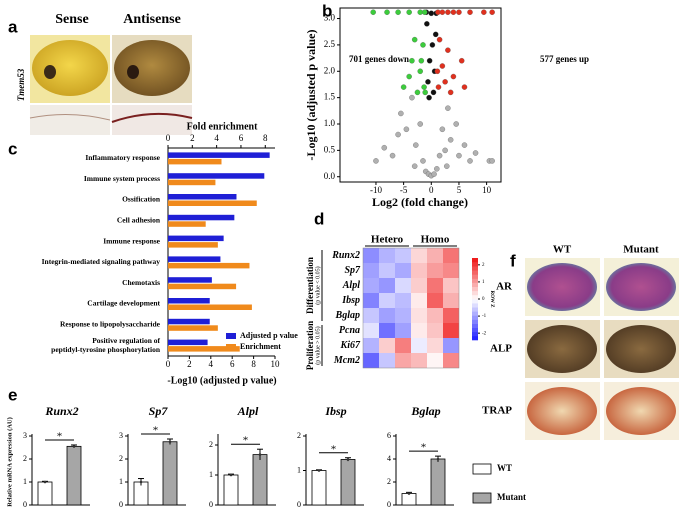  Describe the element at coordinates (253, 364) in the screenshot. I see `x-tick-label: 8` at that location.